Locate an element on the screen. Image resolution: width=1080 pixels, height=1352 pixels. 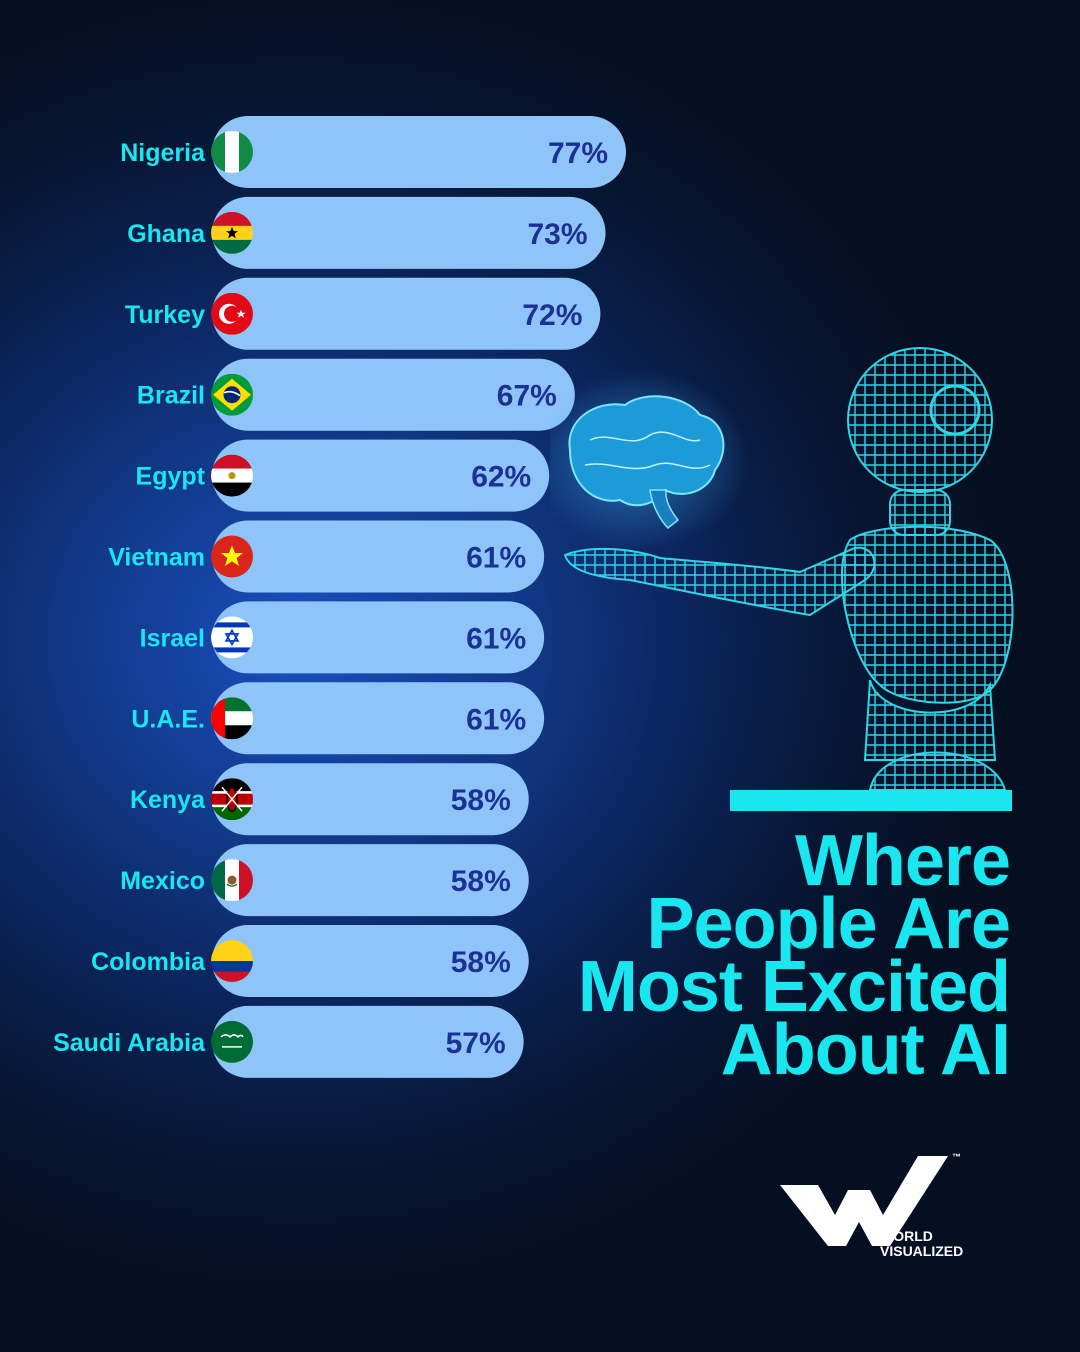
colombia-flag-icon is located at coordinates (232, 961).